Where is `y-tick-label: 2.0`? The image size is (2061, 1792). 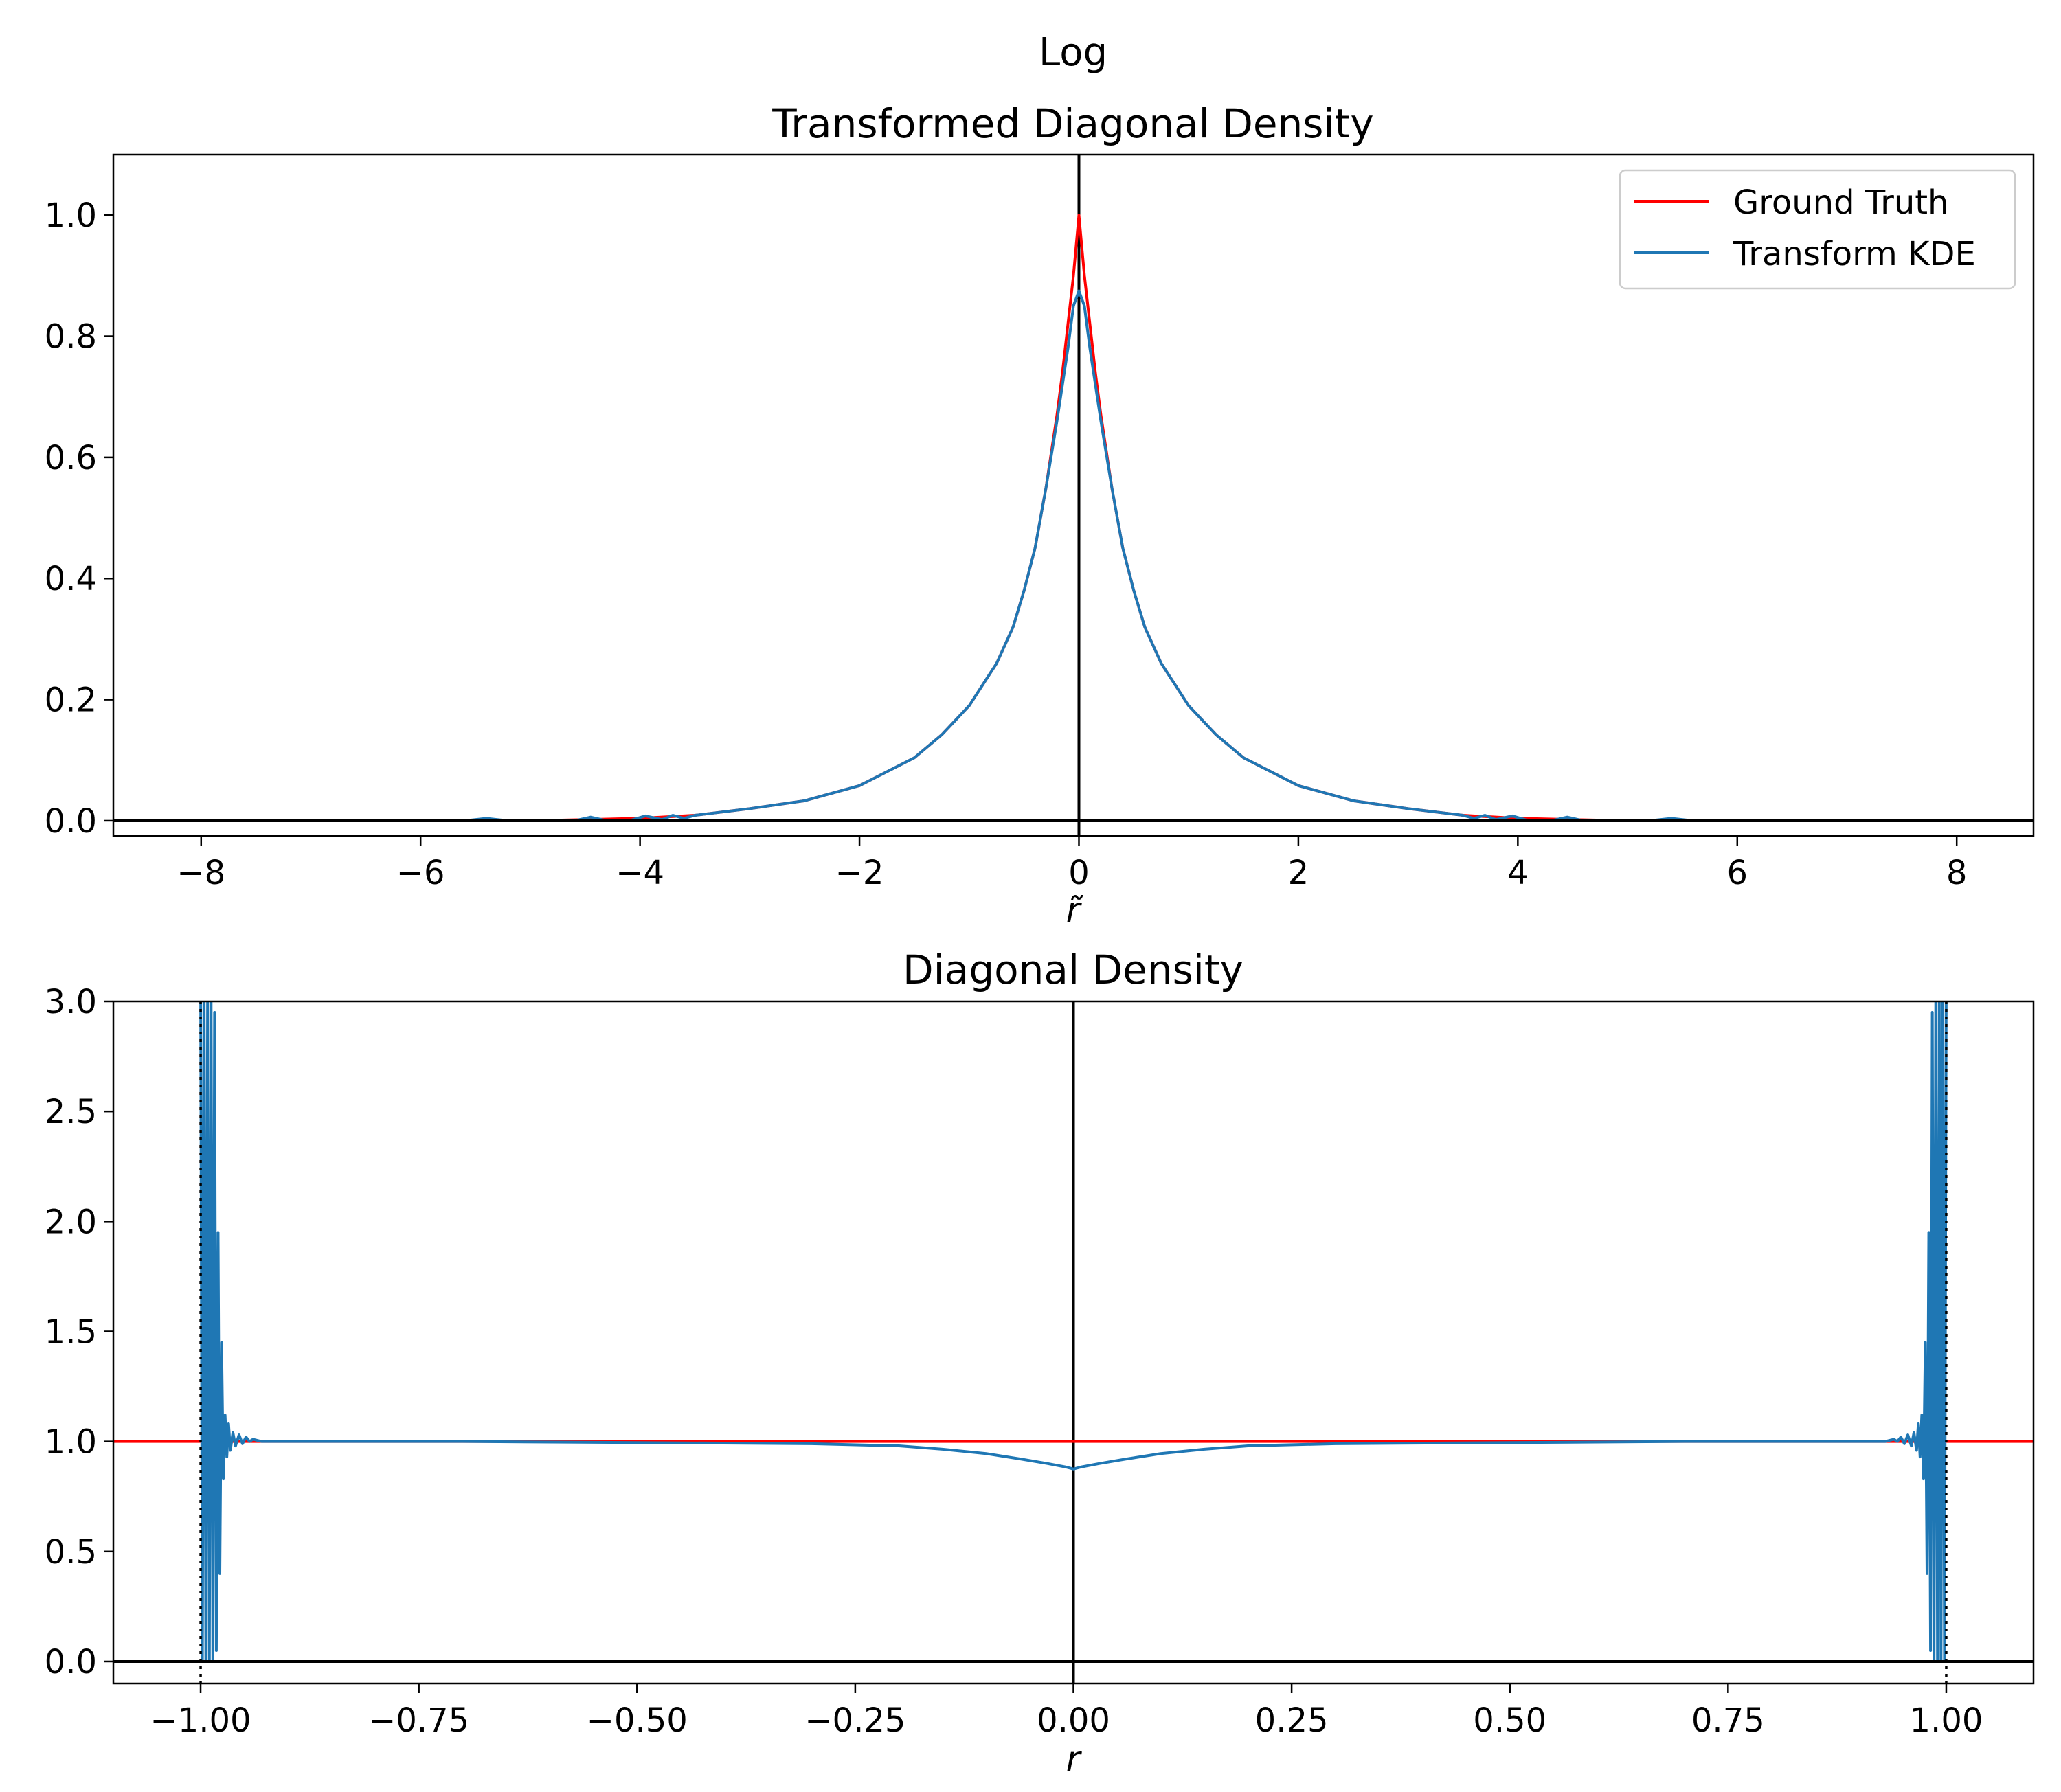 y-tick-label: 2.0 is located at coordinates (71, 1222).